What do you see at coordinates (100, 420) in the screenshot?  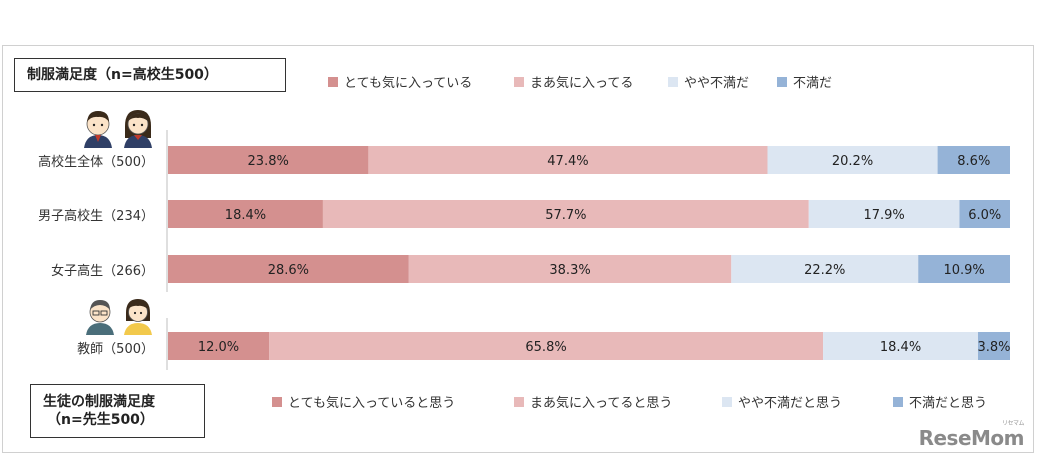 I see `chart-title-teachers-line2: （n=先生500）` at bounding box center [100, 420].